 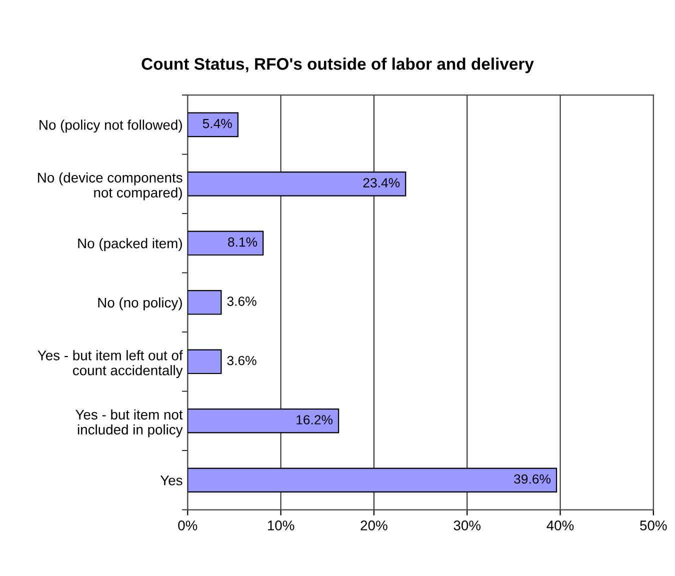 What do you see at coordinates (338, 66) in the screenshot?
I see `chart-title: Count Status, RFO's outside of labor and delivery` at bounding box center [338, 66].